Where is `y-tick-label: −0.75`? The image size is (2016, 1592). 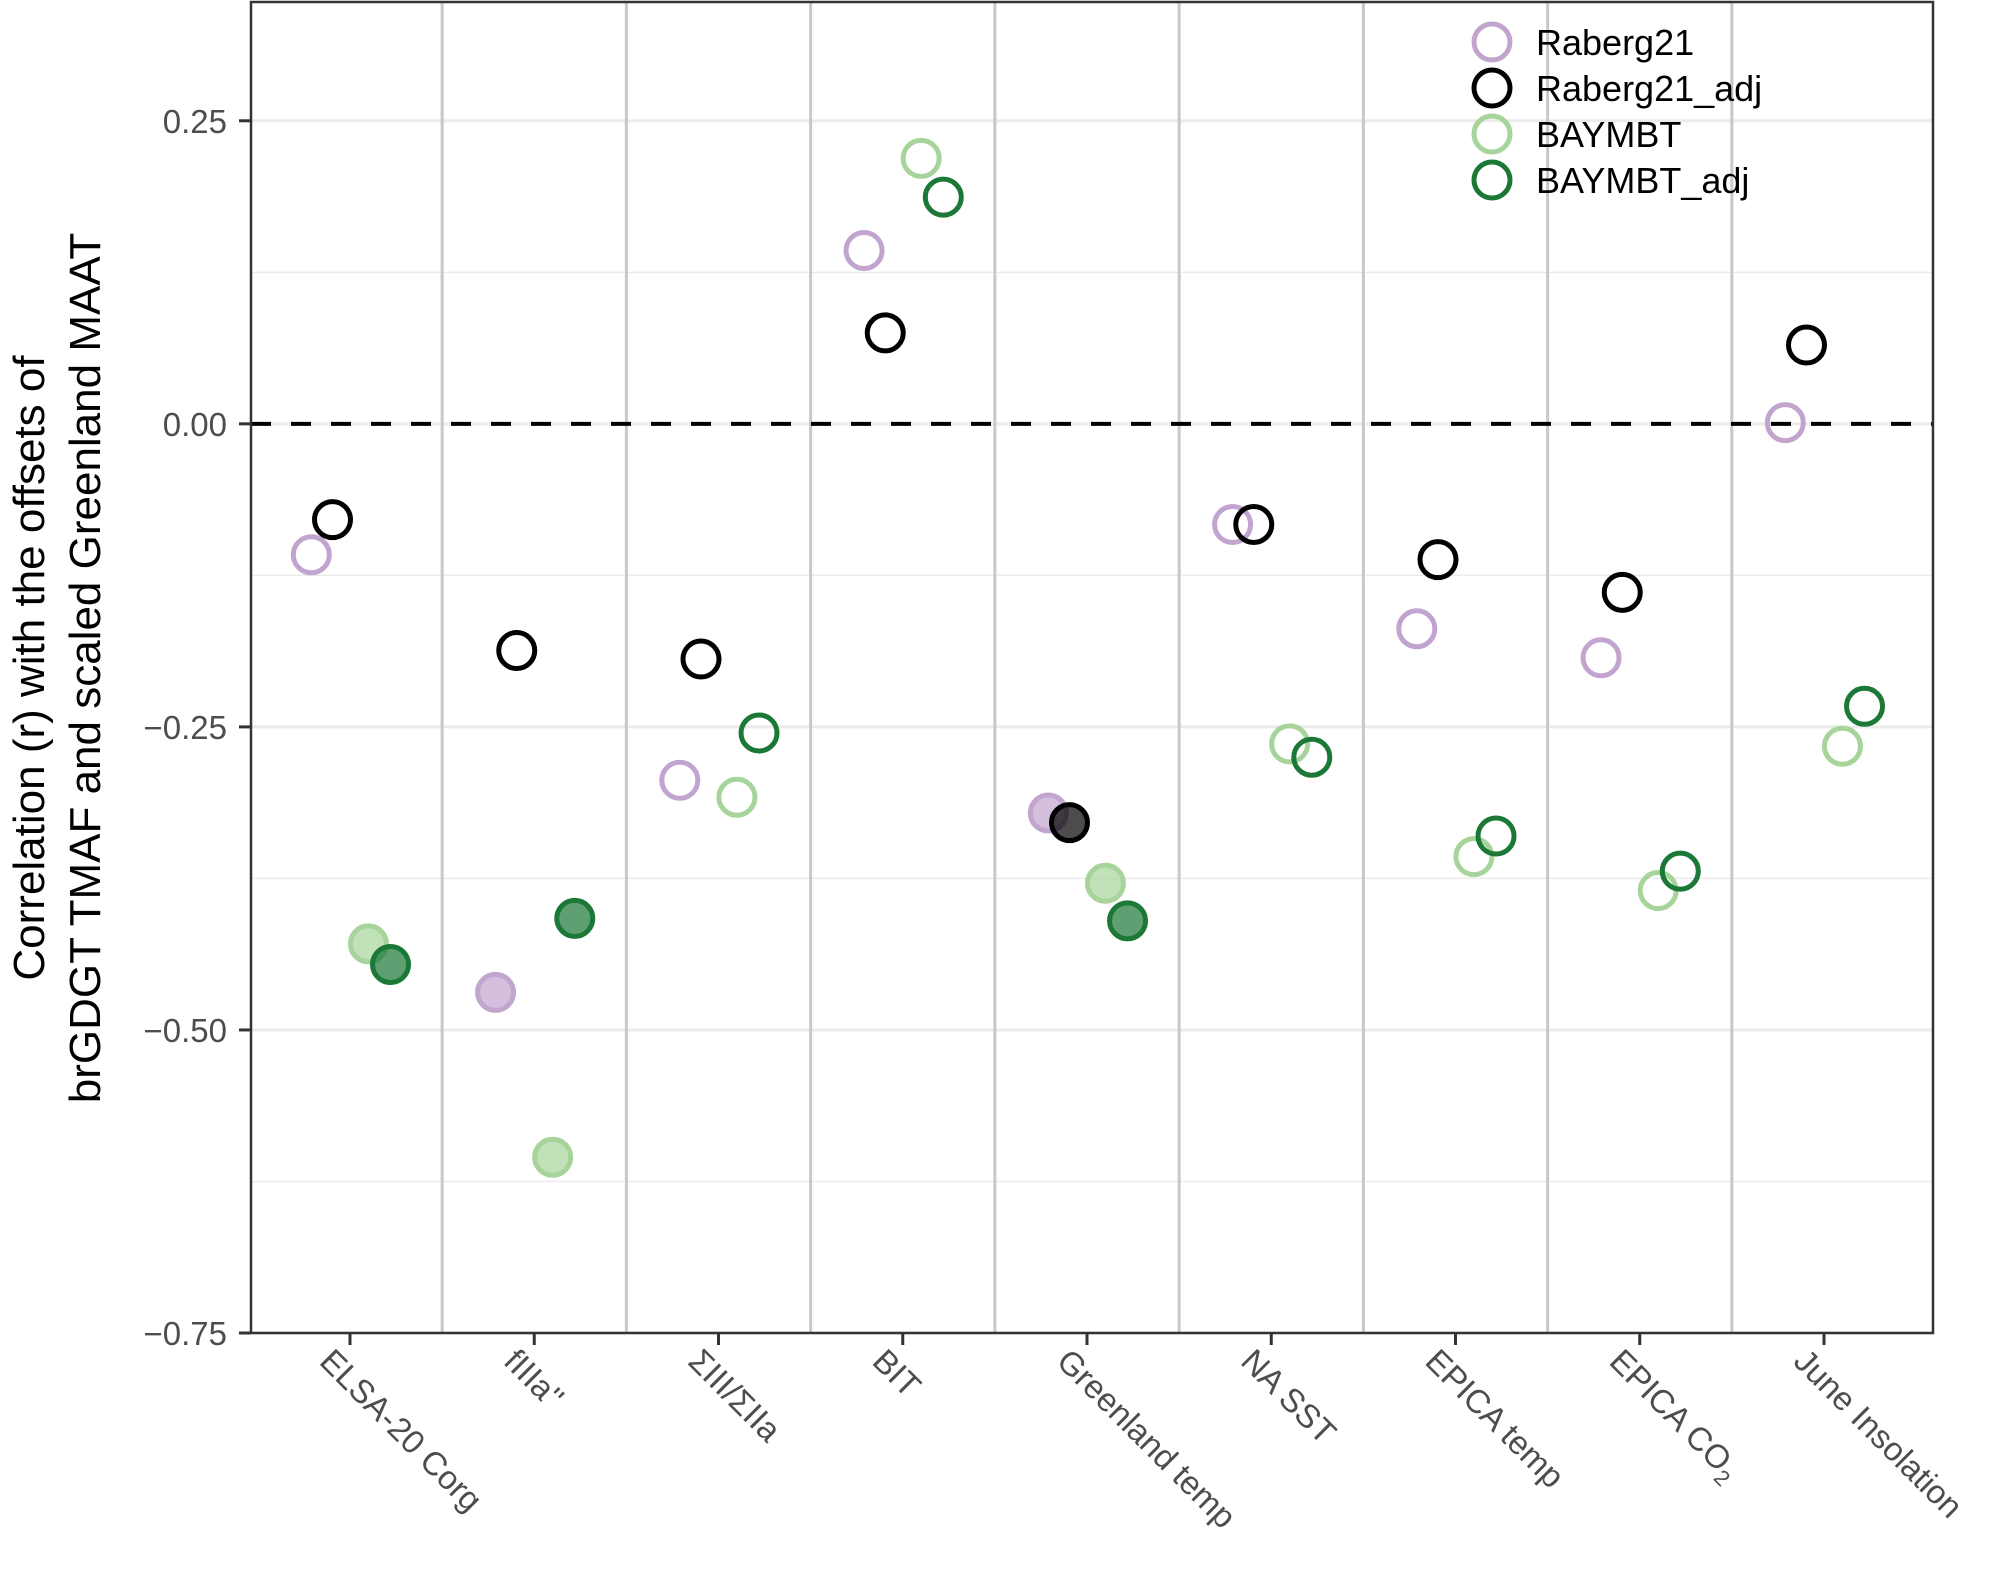
y-tick-label: −0.75 is located at coordinates (186, 1333).